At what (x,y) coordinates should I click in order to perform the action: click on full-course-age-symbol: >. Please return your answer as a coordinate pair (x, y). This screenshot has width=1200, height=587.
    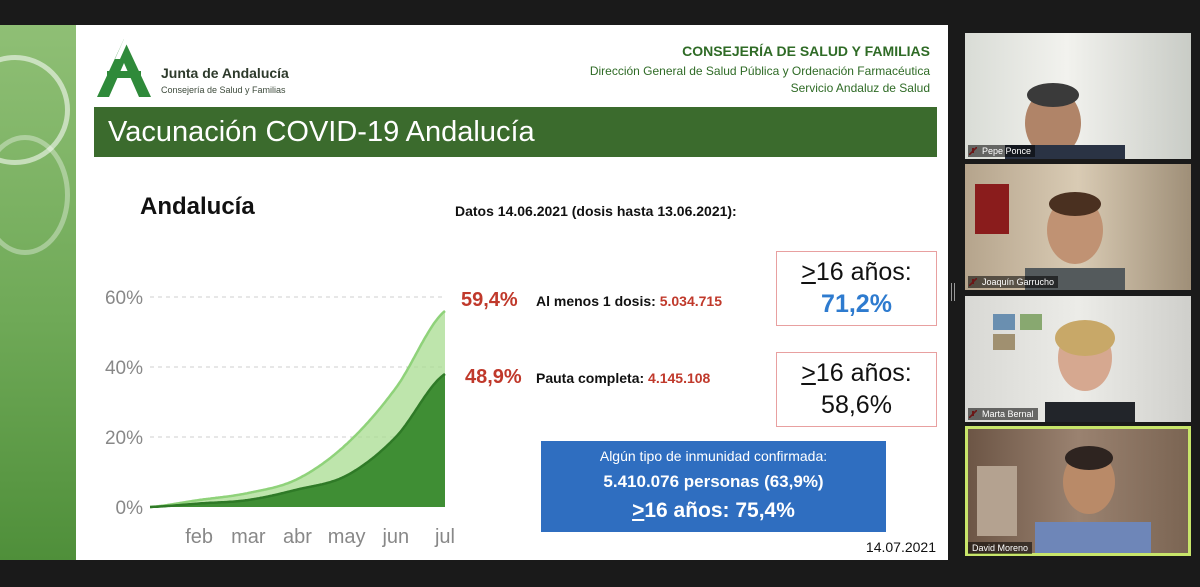
    Looking at the image, I should click on (808, 373).